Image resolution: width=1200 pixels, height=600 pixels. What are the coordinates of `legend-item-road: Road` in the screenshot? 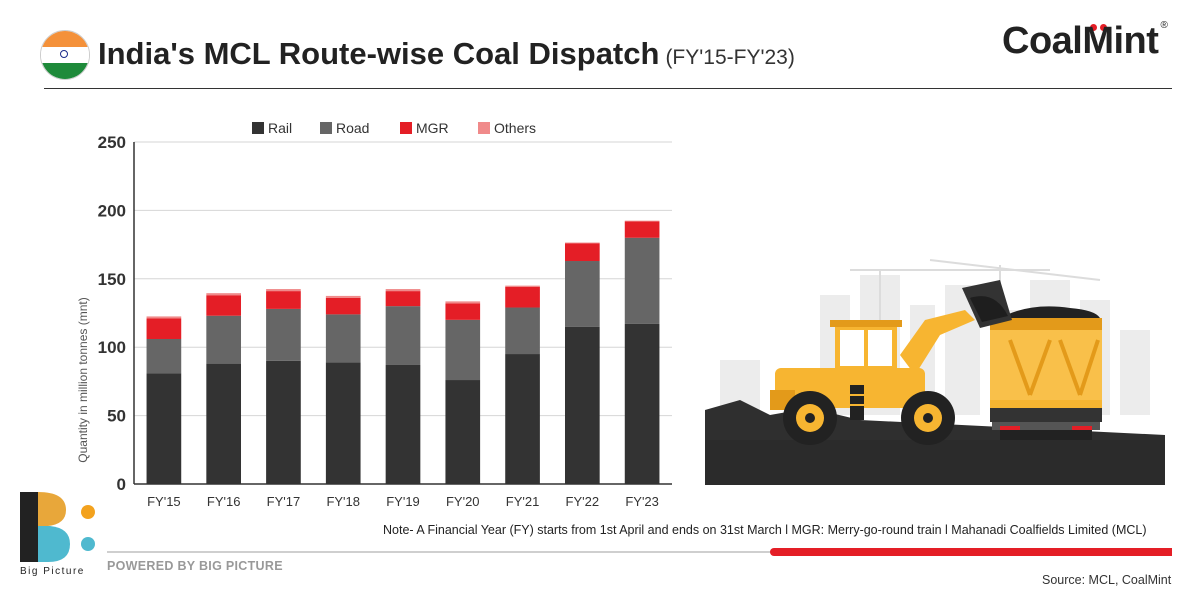 It's located at (344, 128).